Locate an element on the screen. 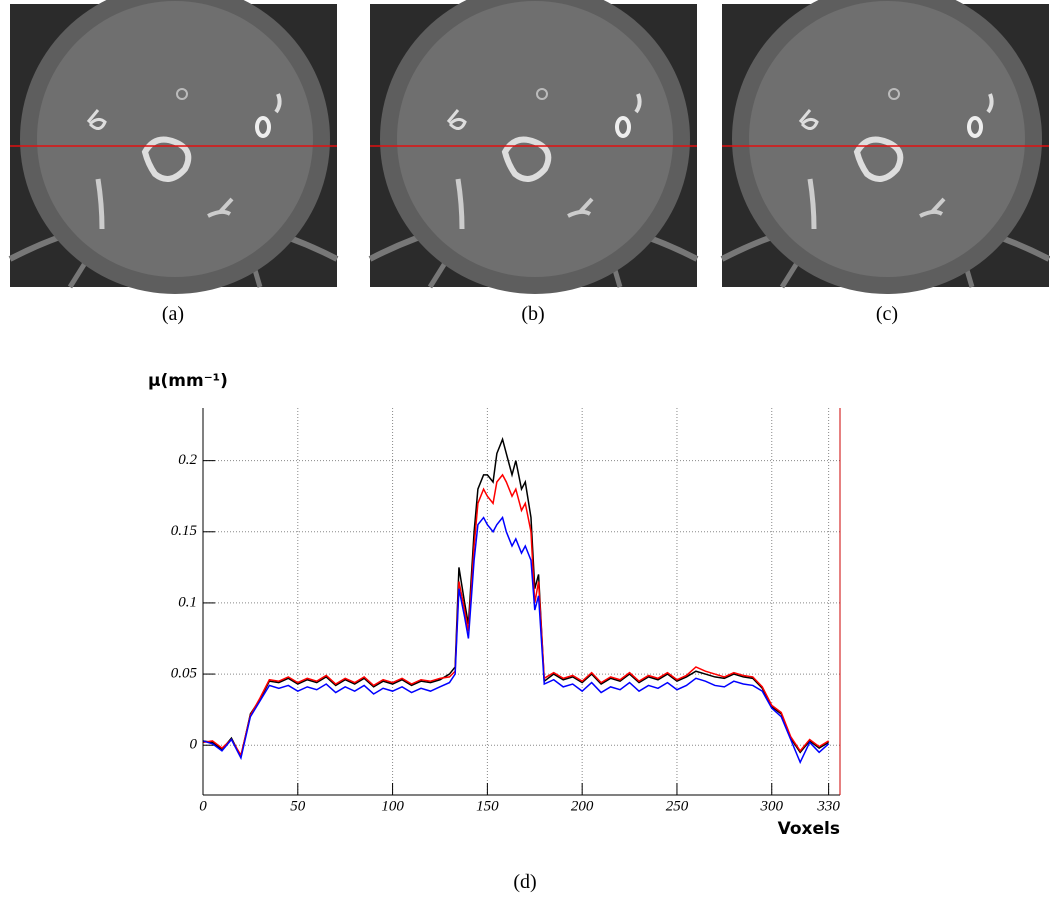  caption: (b) is located at coordinates (532, 314).